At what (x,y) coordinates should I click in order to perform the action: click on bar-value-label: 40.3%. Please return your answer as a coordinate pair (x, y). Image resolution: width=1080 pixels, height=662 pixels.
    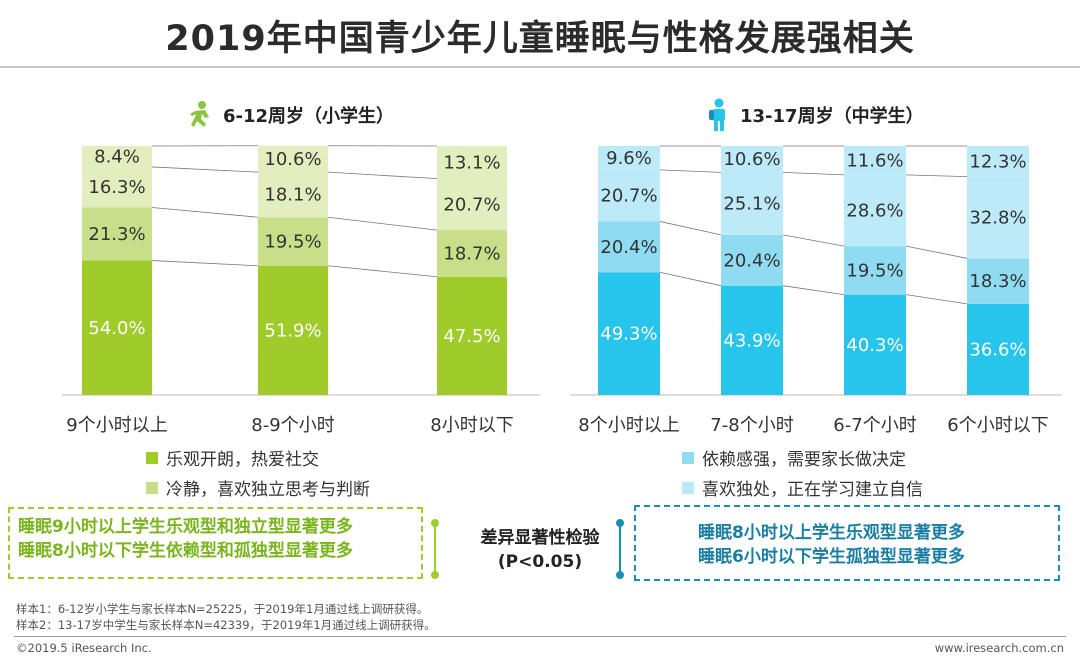
    Looking at the image, I should click on (874, 345).